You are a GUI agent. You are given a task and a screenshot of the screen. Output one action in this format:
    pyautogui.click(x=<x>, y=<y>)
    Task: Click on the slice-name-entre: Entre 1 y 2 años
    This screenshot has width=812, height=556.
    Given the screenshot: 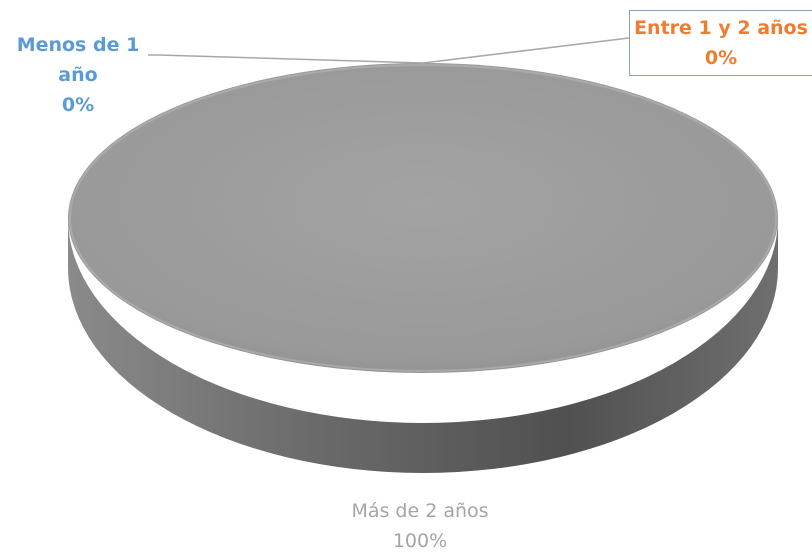 What is the action you would take?
    pyautogui.click(x=721, y=28)
    